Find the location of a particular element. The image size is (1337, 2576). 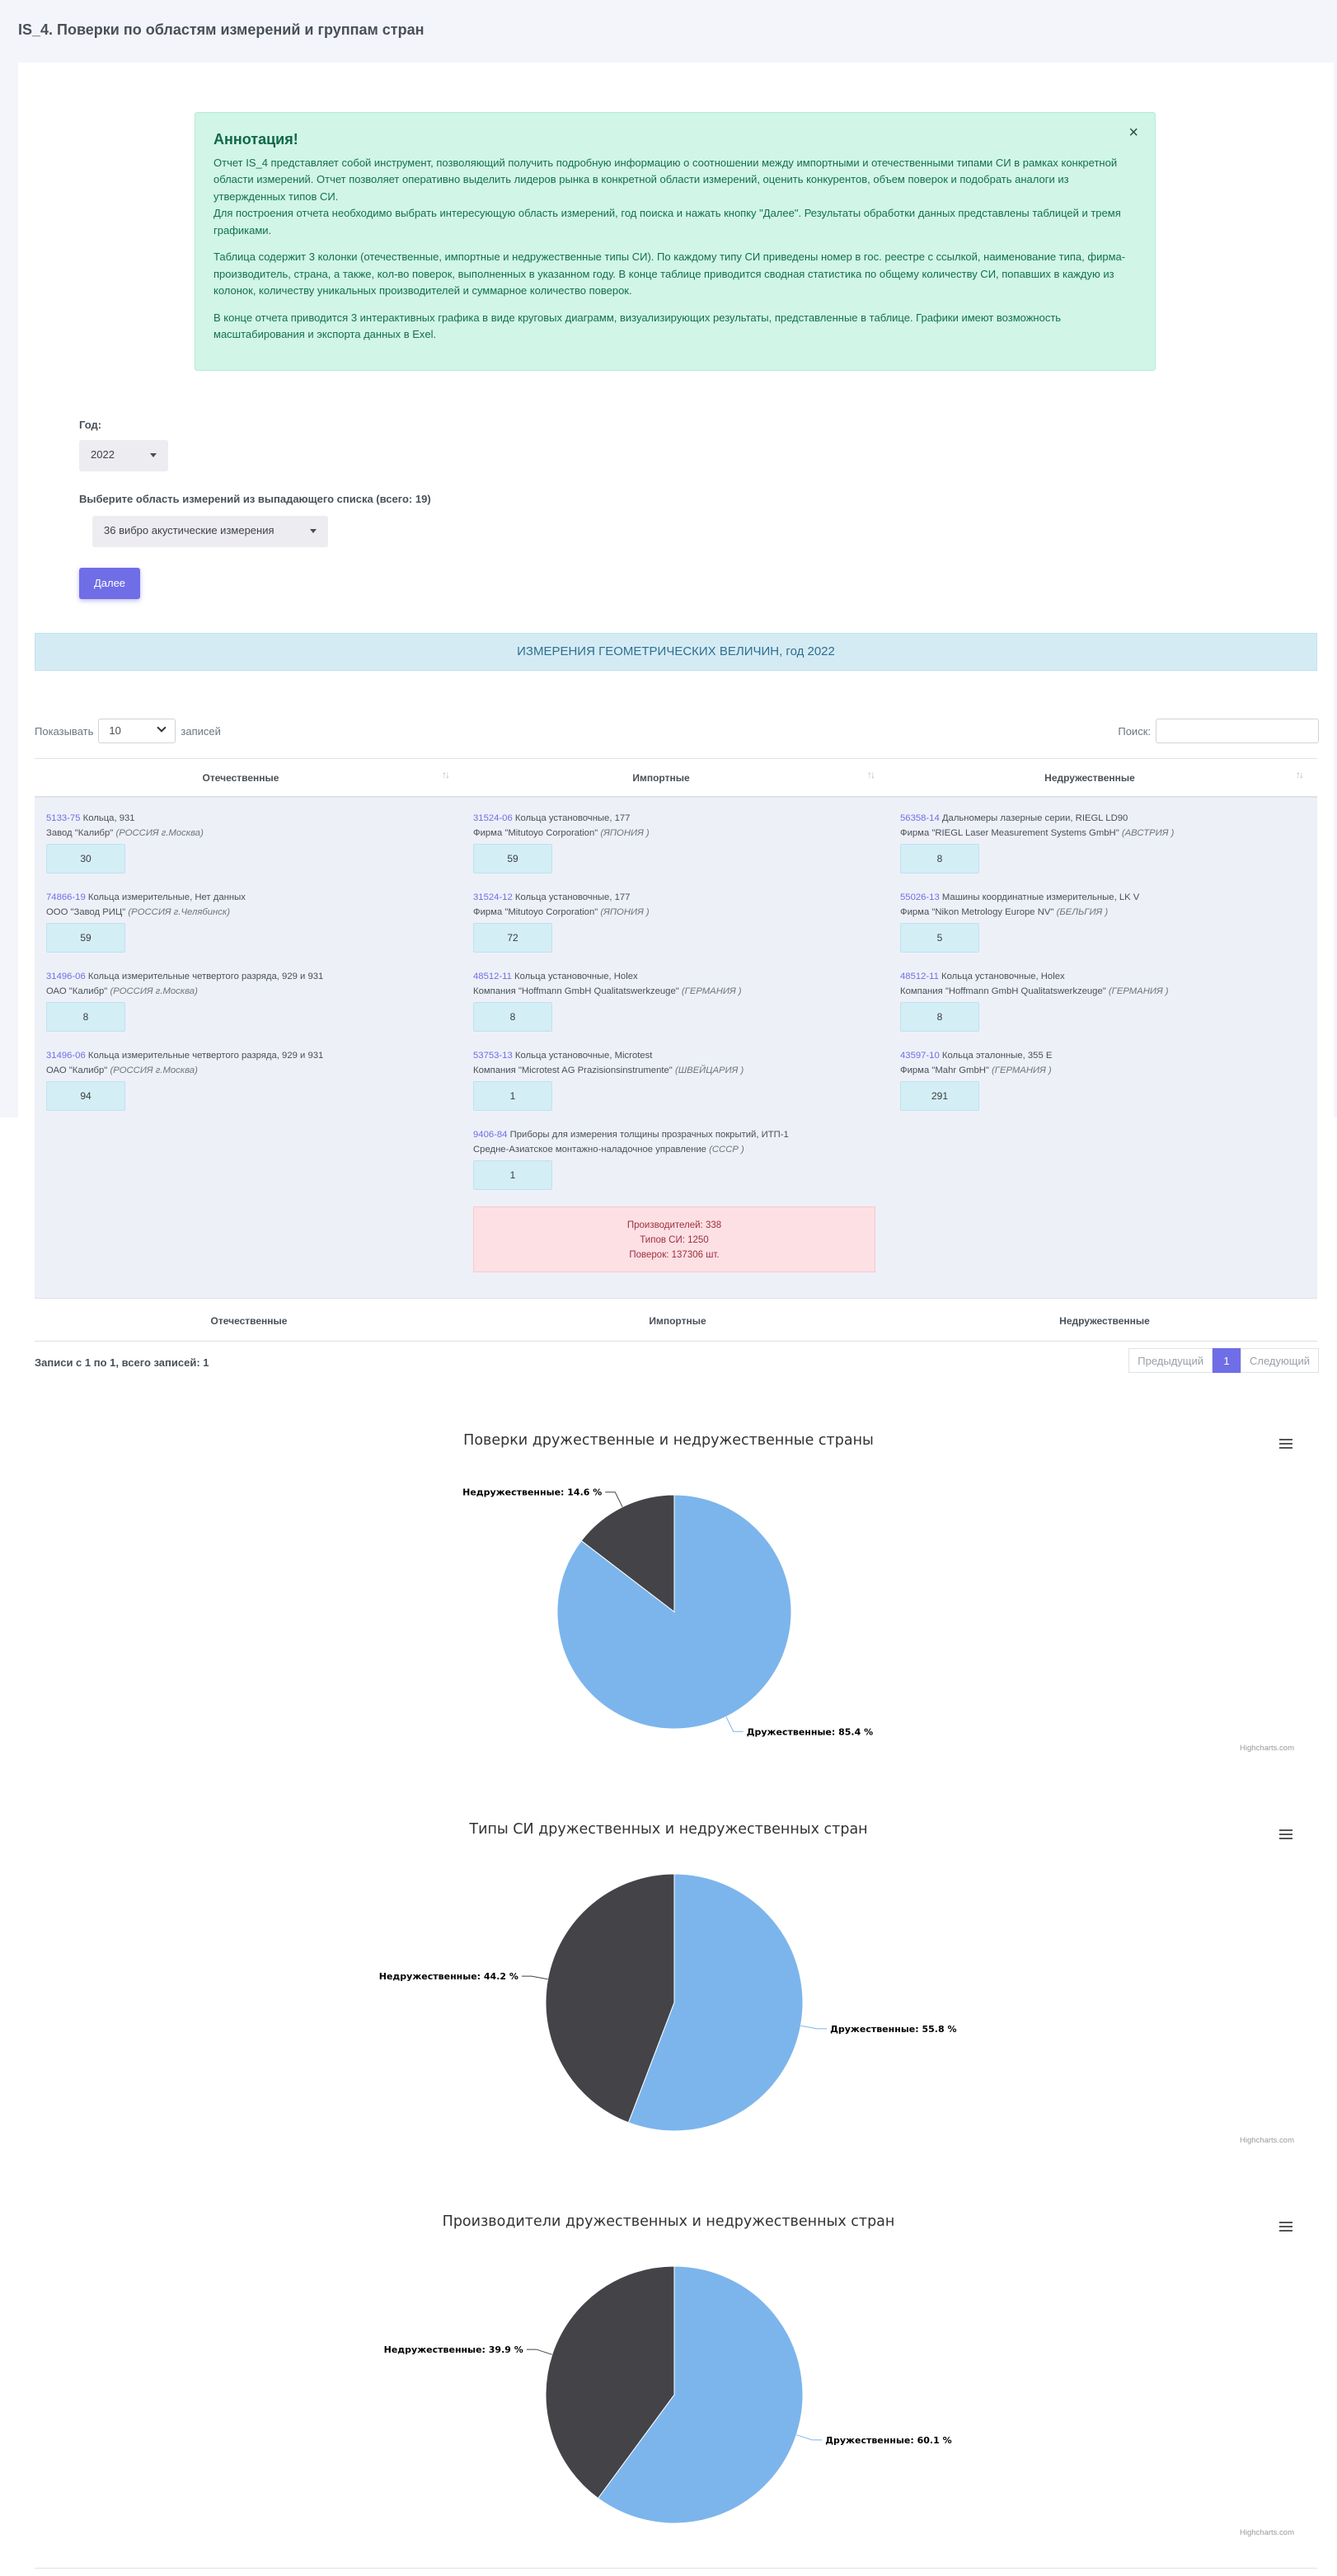

pie-slice-unfriendly is located at coordinates (610, 1998).